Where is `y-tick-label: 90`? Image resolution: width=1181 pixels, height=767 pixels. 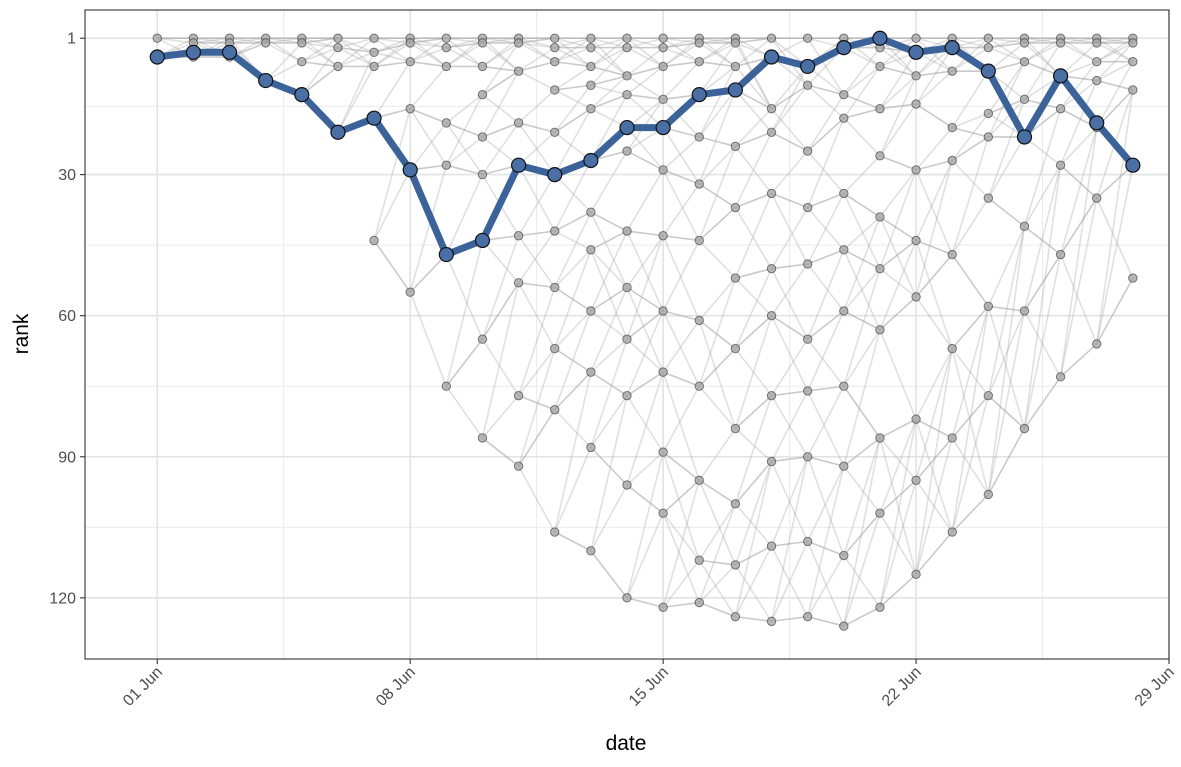 y-tick-label: 90 is located at coordinates (67, 457).